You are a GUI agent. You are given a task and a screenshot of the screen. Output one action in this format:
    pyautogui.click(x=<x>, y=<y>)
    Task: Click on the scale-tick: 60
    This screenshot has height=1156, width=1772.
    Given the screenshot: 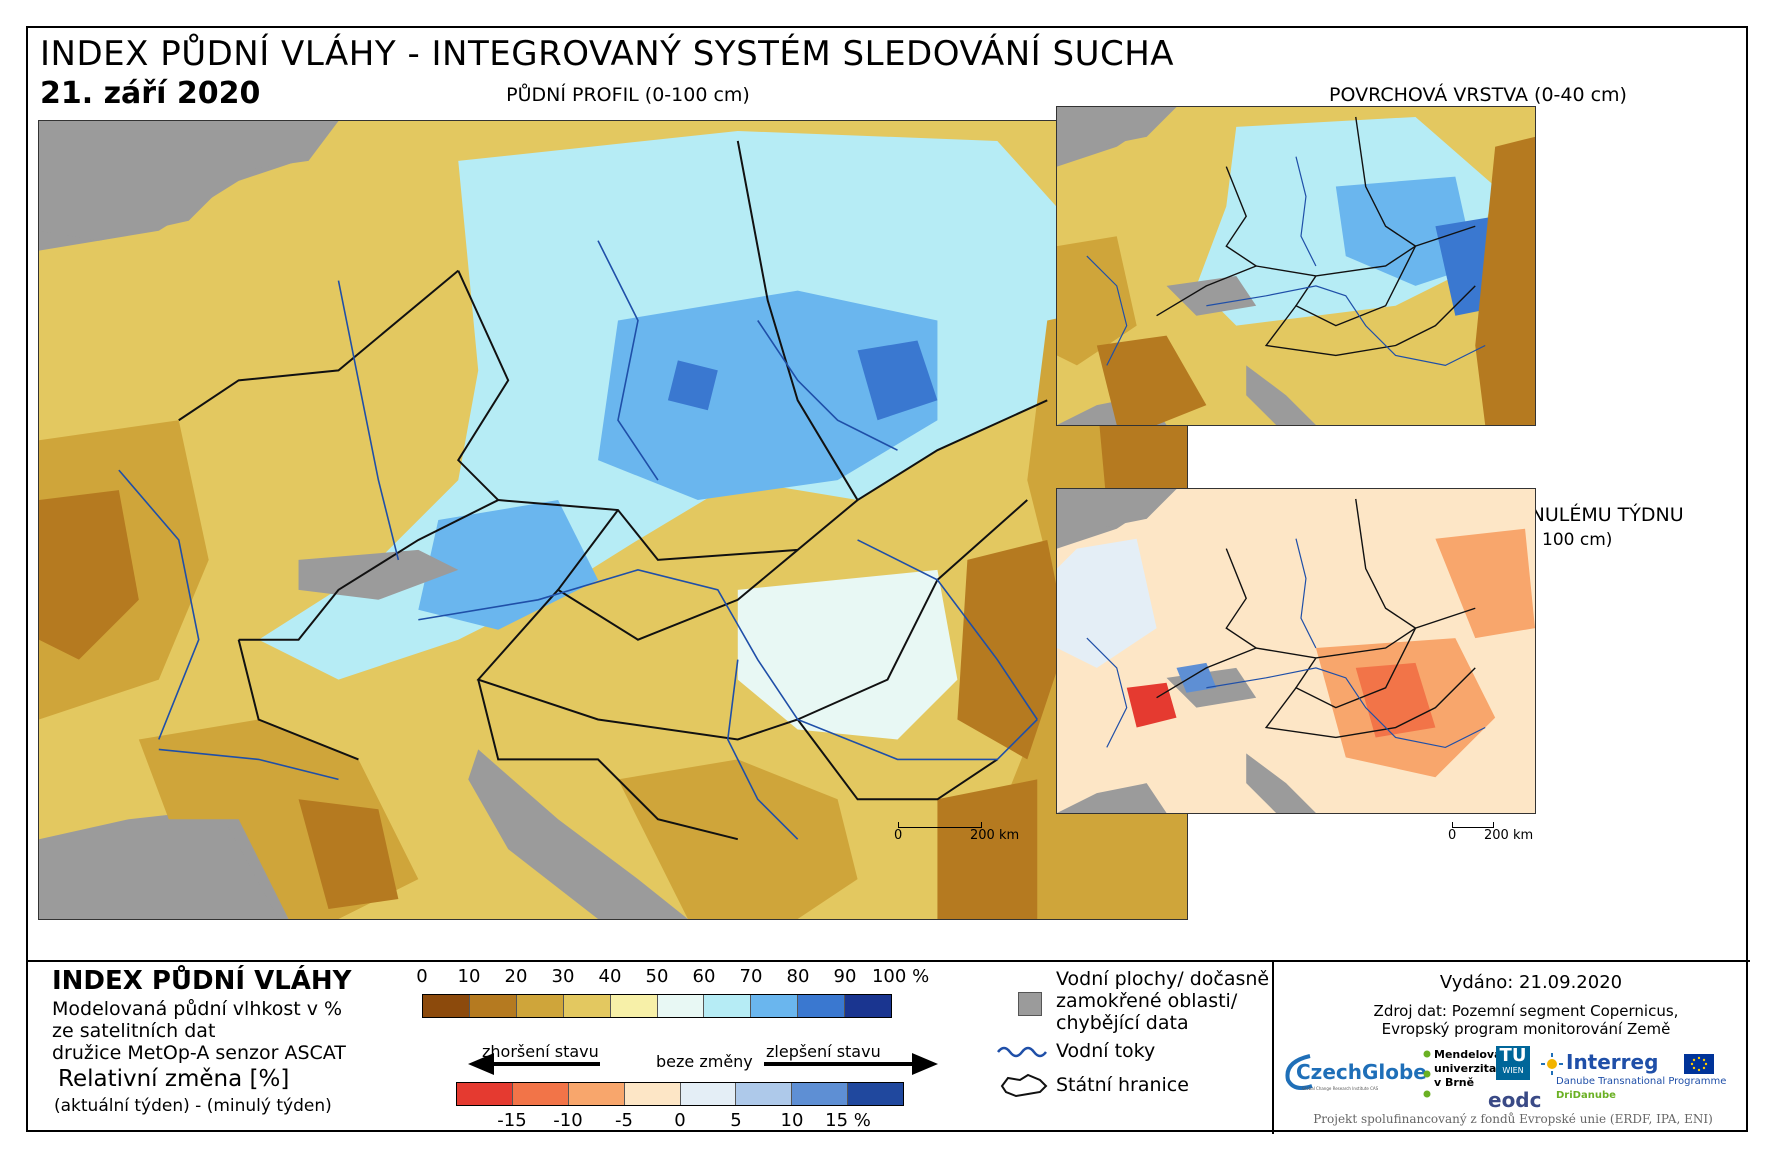 What is the action you would take?
    pyautogui.click(x=704, y=976)
    